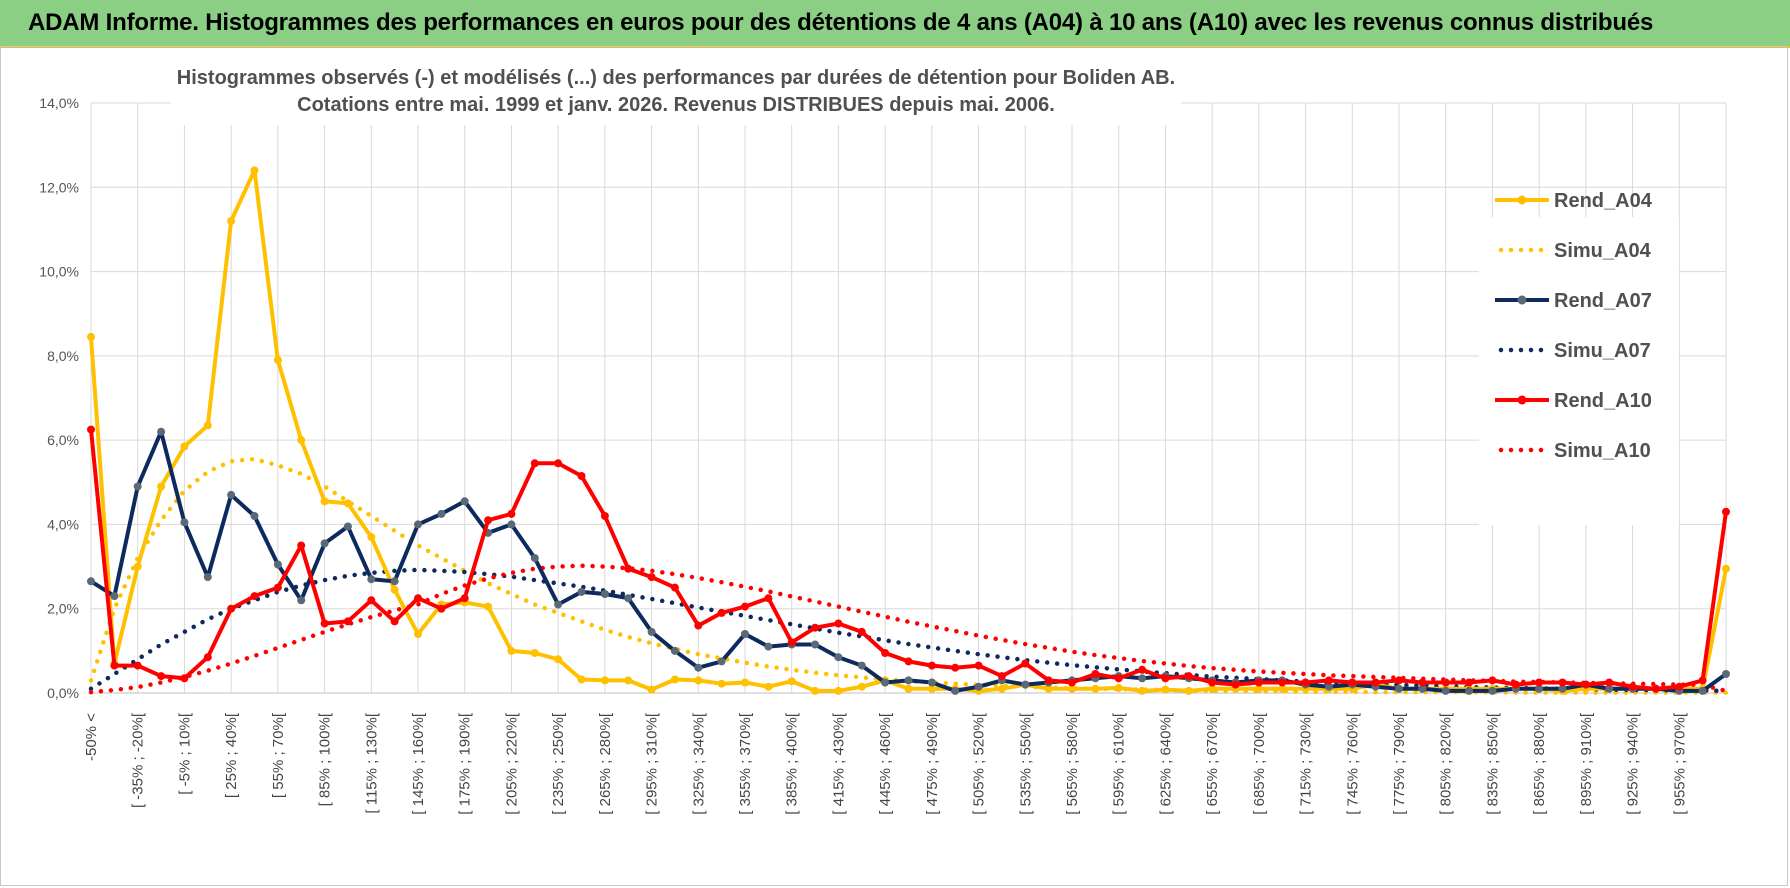 This screenshot has height=888, width=1790. I want to click on x-tick-label: [ 955% ; 970%[, so click(1679, 763).